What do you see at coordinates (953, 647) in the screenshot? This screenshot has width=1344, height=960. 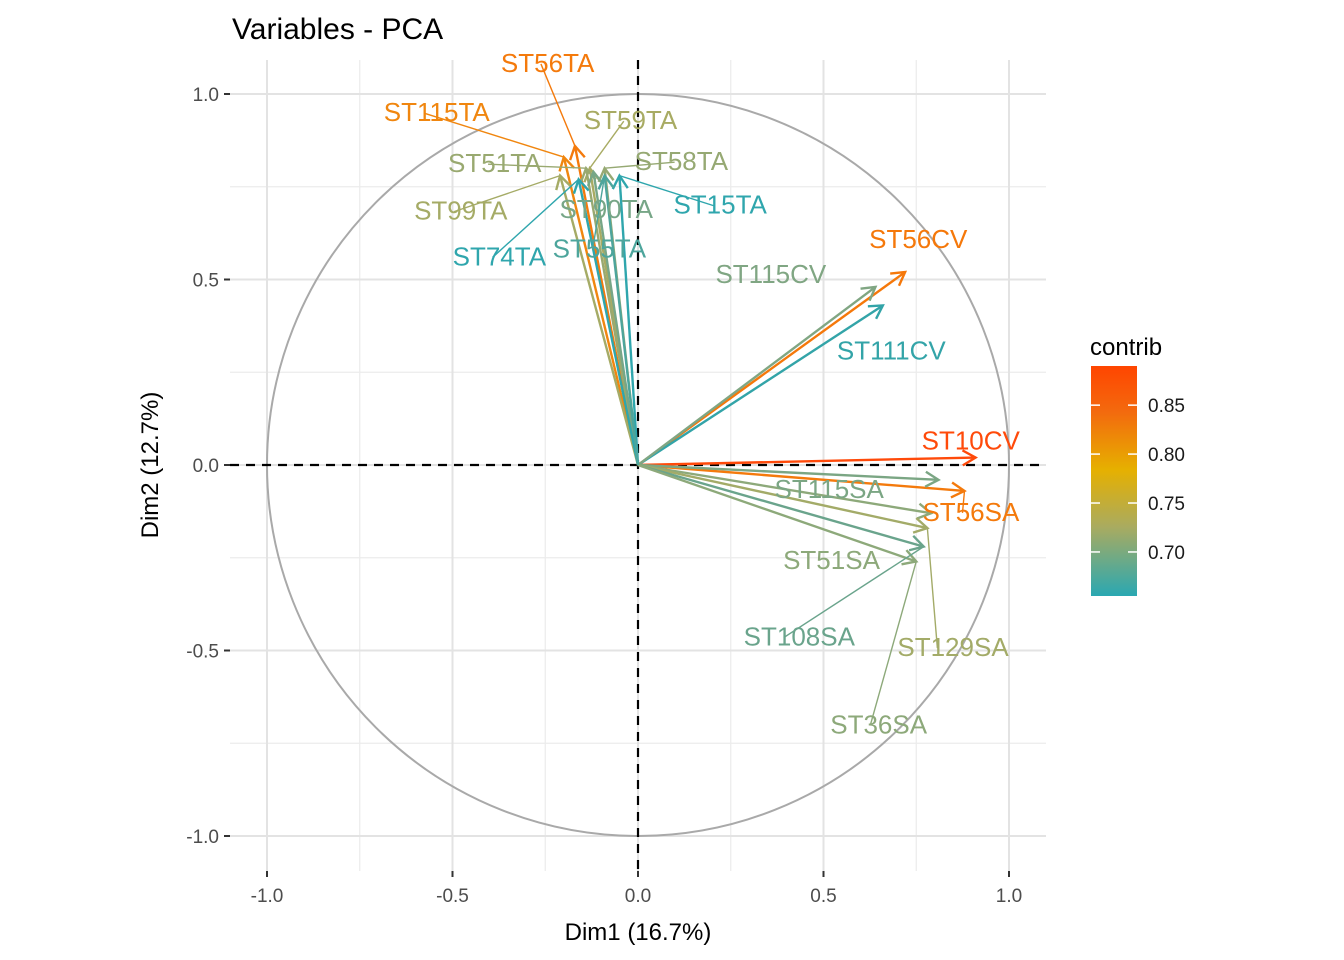 I see `variable-label: ST129SA` at bounding box center [953, 647].